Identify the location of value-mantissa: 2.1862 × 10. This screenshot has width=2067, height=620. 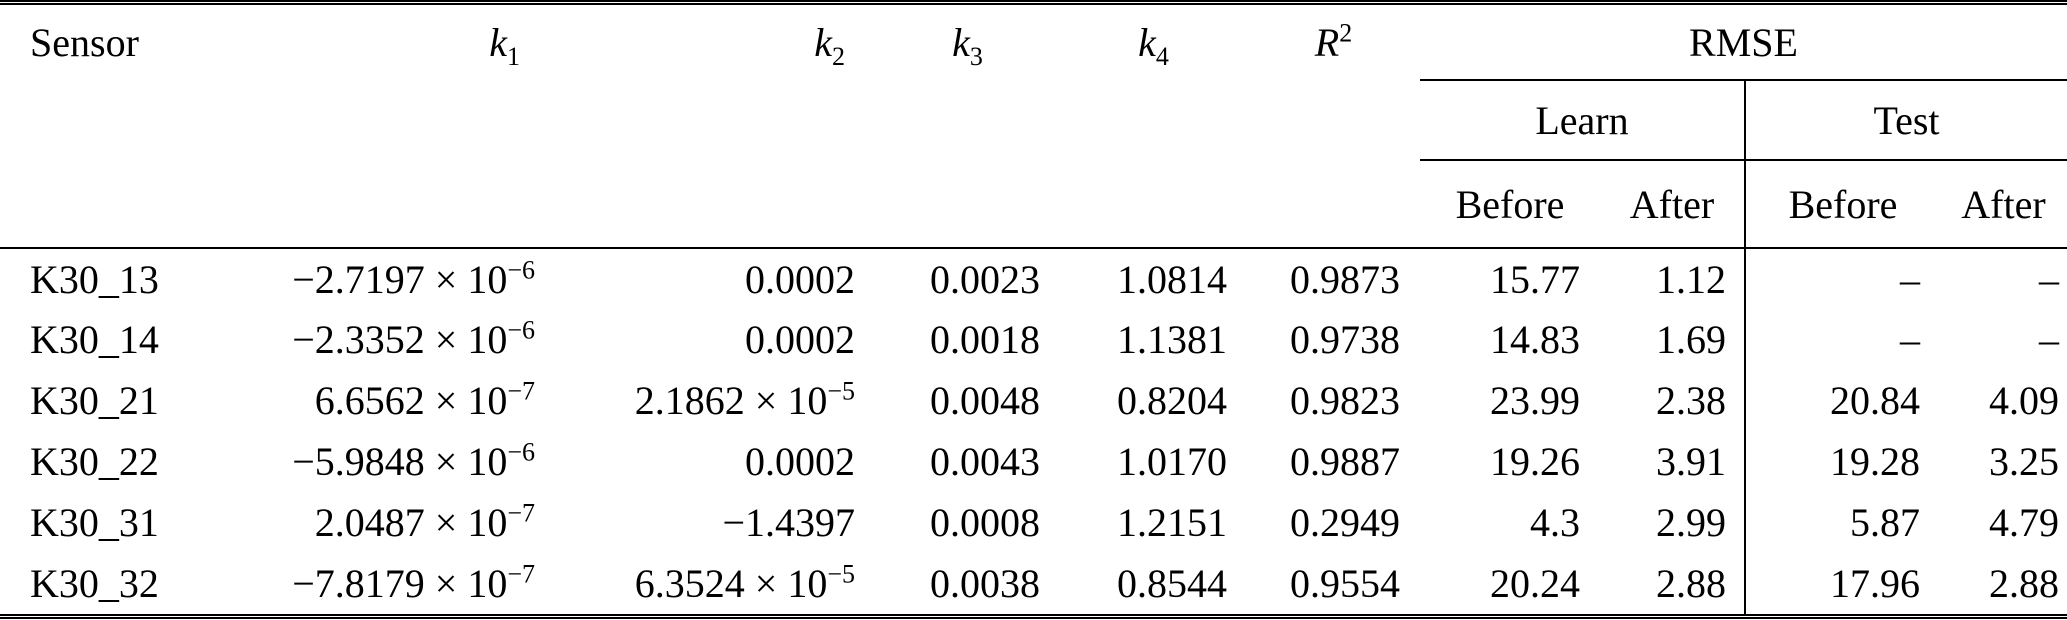
(731, 400).